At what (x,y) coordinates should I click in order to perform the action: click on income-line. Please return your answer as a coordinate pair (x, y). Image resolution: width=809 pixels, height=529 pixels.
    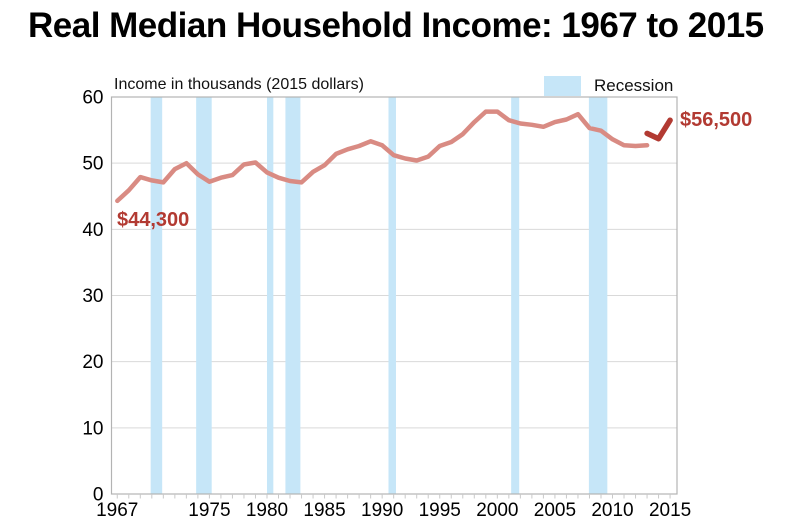
    Looking at the image, I should click on (382, 156).